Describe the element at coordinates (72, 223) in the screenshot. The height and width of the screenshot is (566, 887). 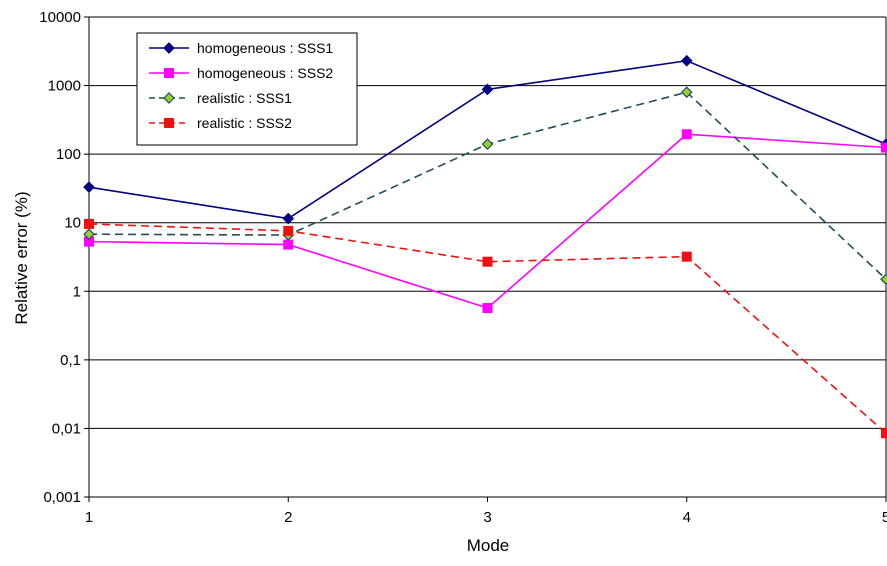
I see `y-tick-label: 10` at that location.